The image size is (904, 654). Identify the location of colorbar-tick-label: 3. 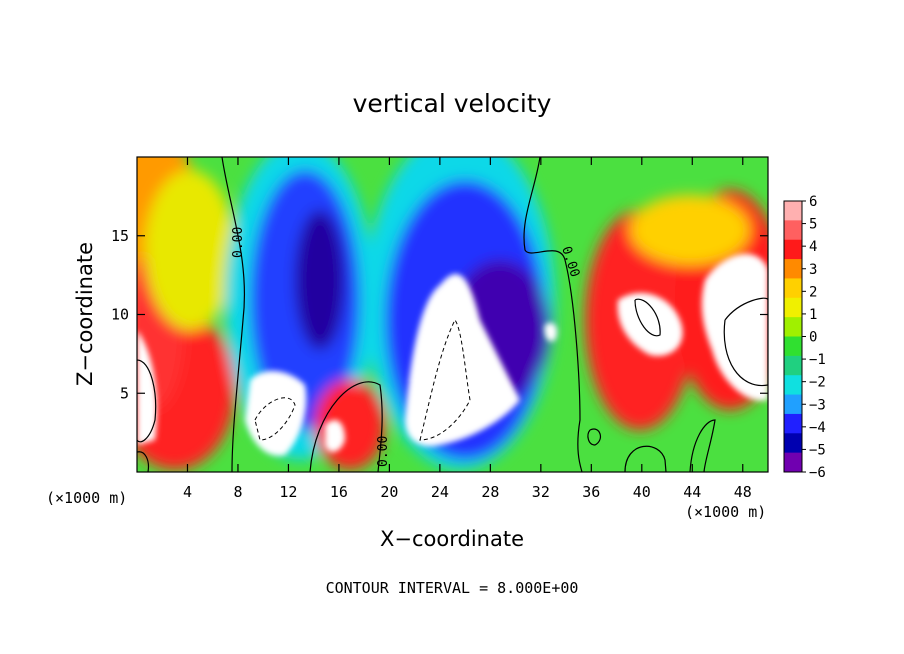
(813, 270).